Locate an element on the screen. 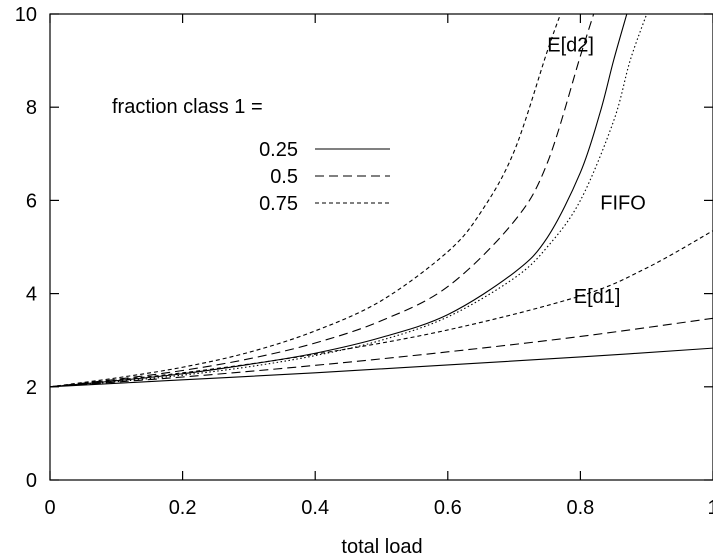 This screenshot has height=558, width=713. annotation-label: E[d1] is located at coordinates (597, 297).